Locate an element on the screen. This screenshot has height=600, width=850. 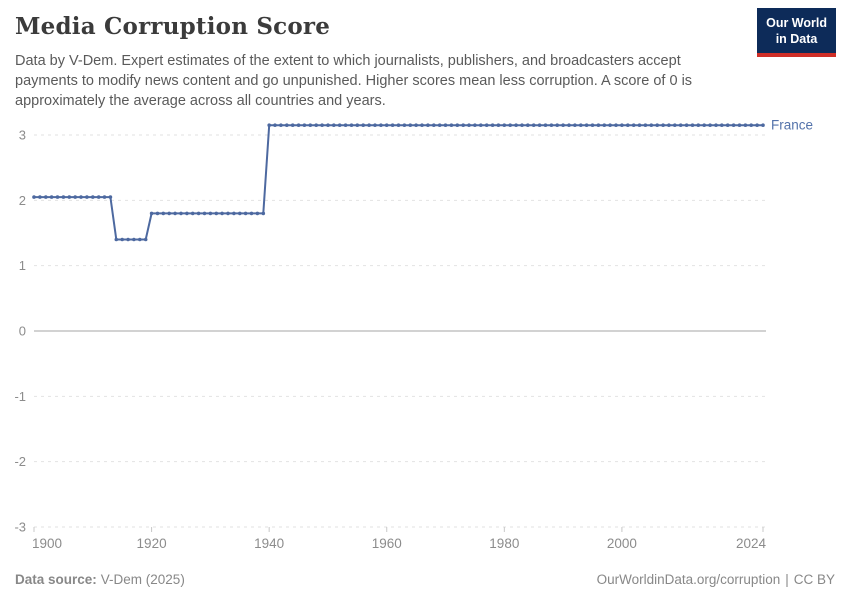
logo-line1: Our World is located at coordinates (796, 23).